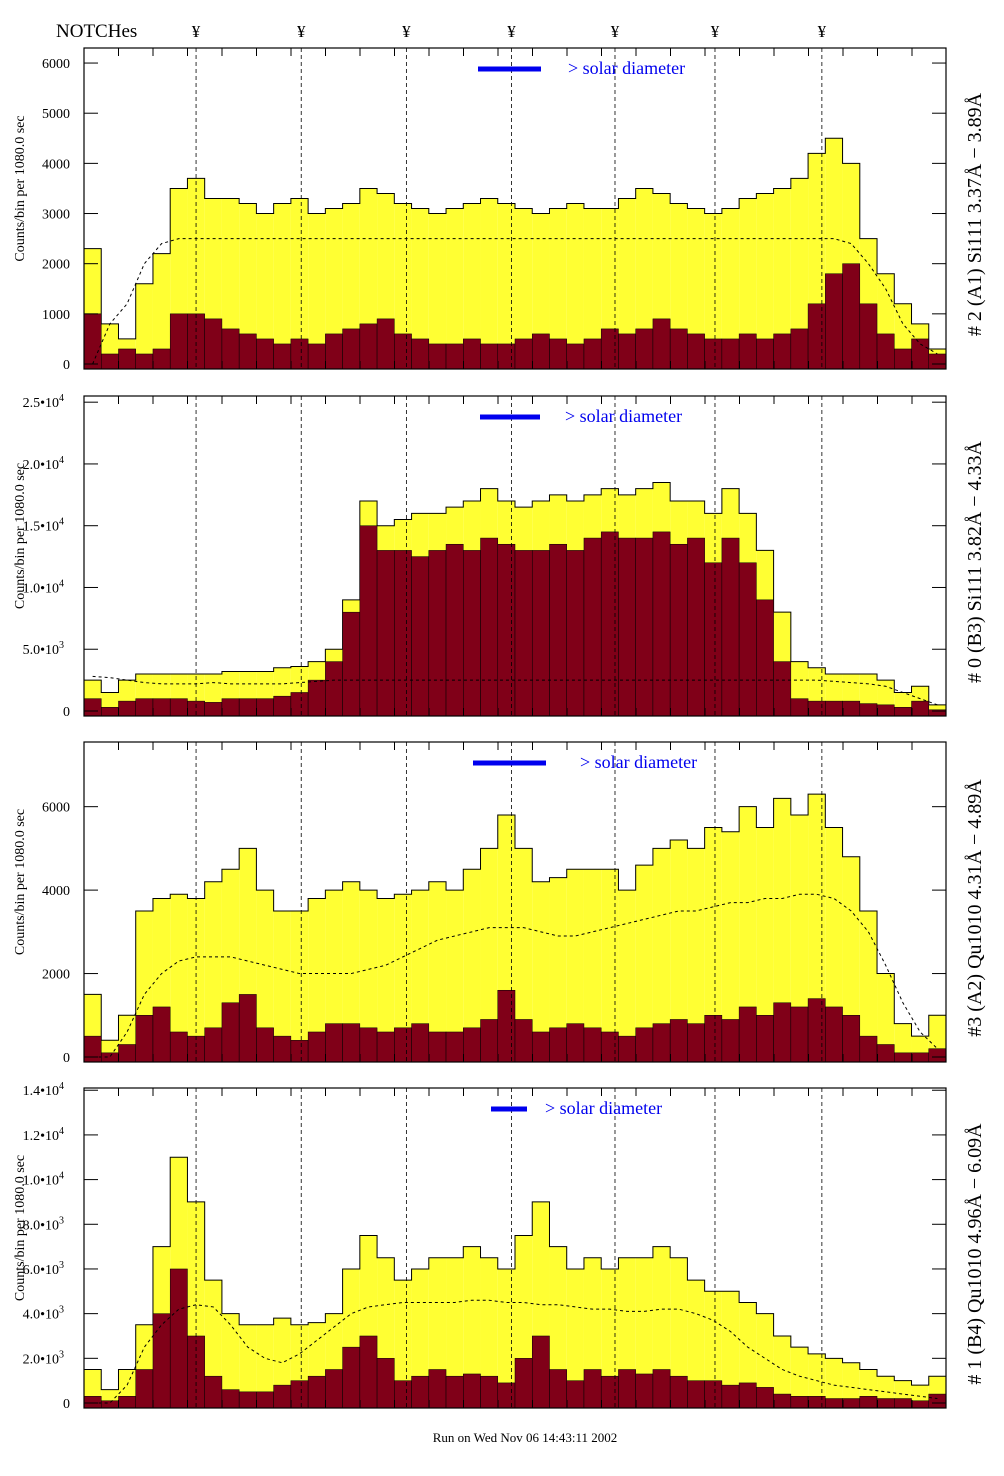  What do you see at coordinates (56, 808) in the screenshot?
I see `y-tick-label: 6000` at bounding box center [56, 808].